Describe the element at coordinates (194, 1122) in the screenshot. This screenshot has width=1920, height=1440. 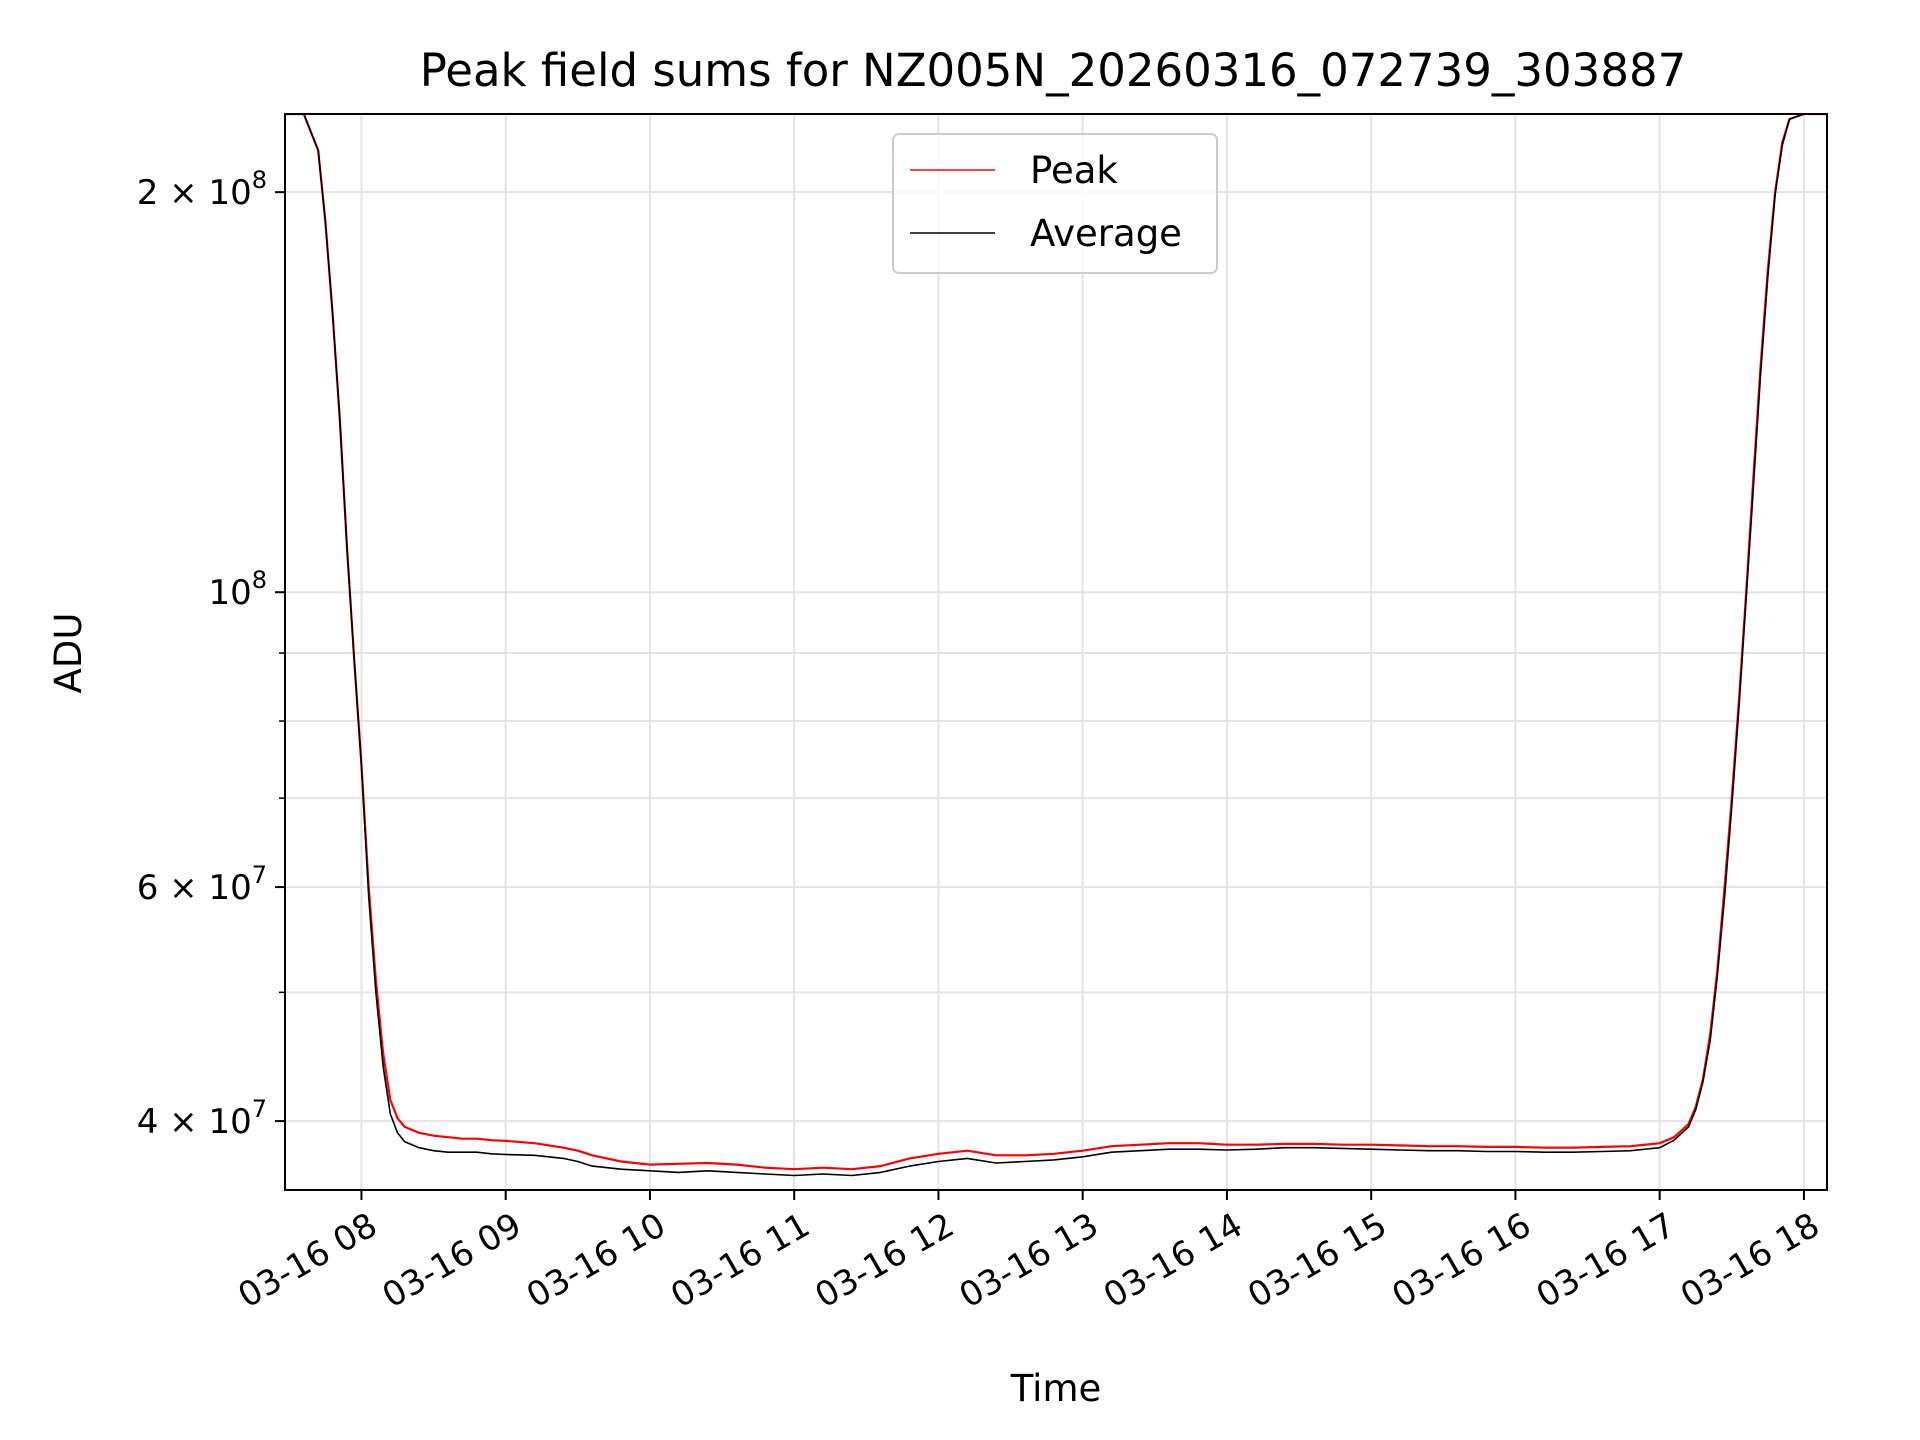
I see `y-tick-mantissa: 4 × 10` at that location.